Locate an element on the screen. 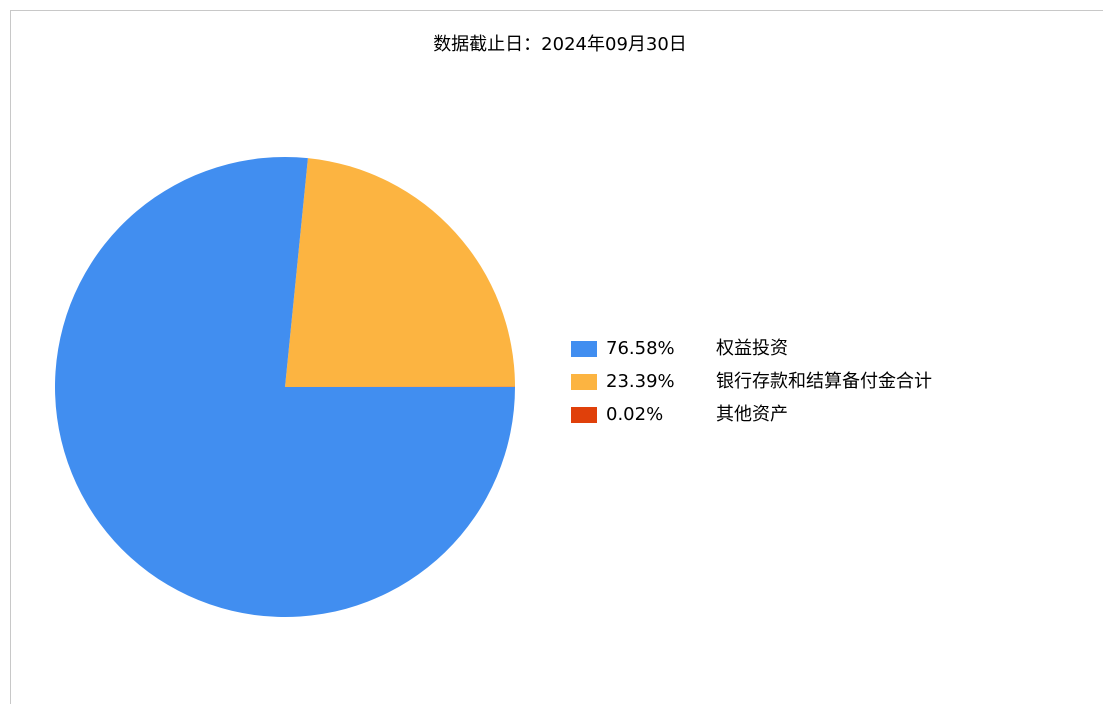 The height and width of the screenshot is (704, 1103). chart-title: 数据截止日：2024年09月30日 is located at coordinates (560, 44).